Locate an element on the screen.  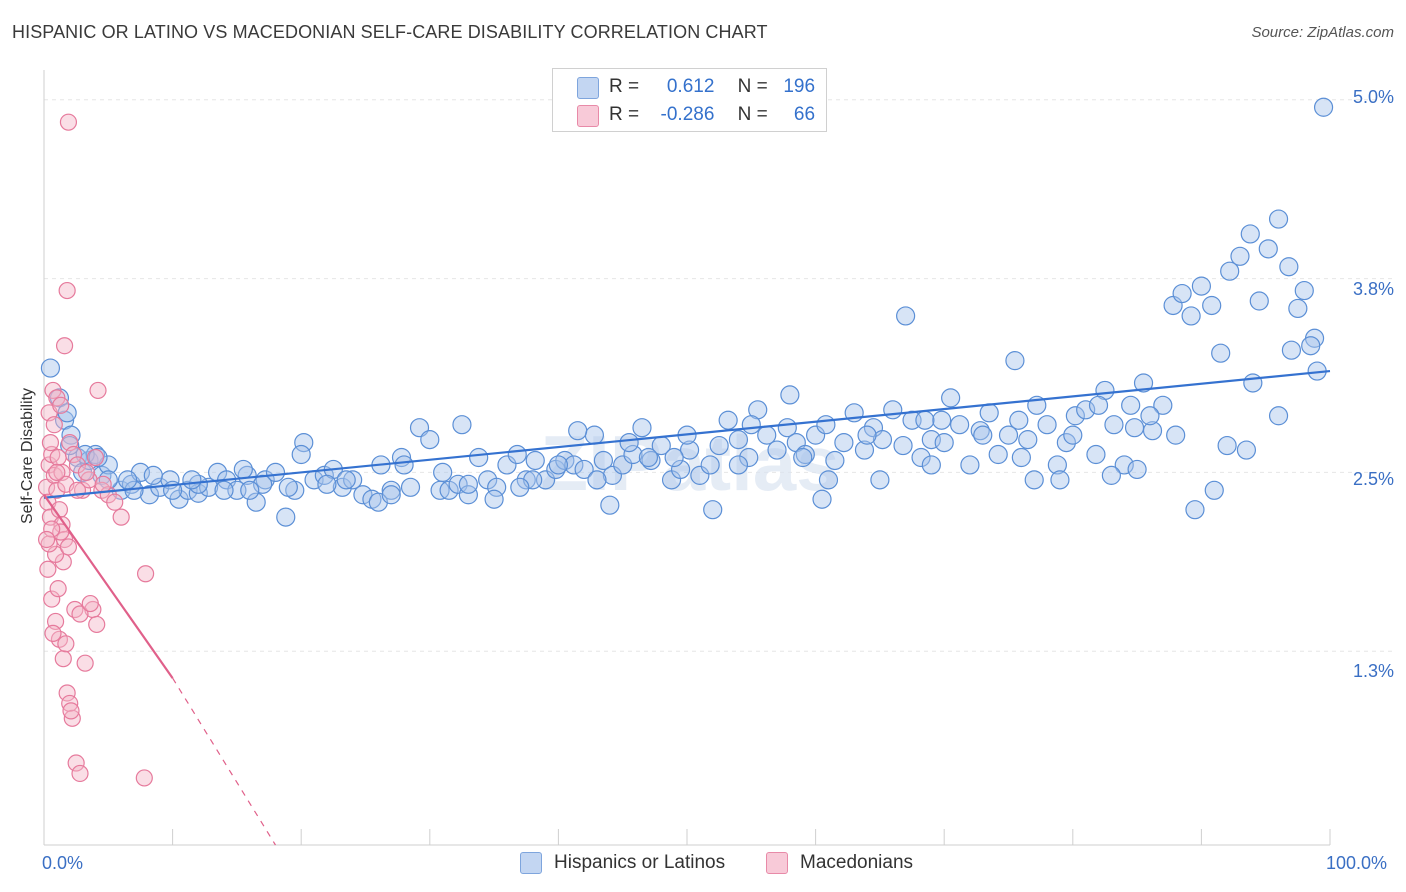
legend-item-hispanics: Hispanics or Latinos is located at coordinates (622, 863).